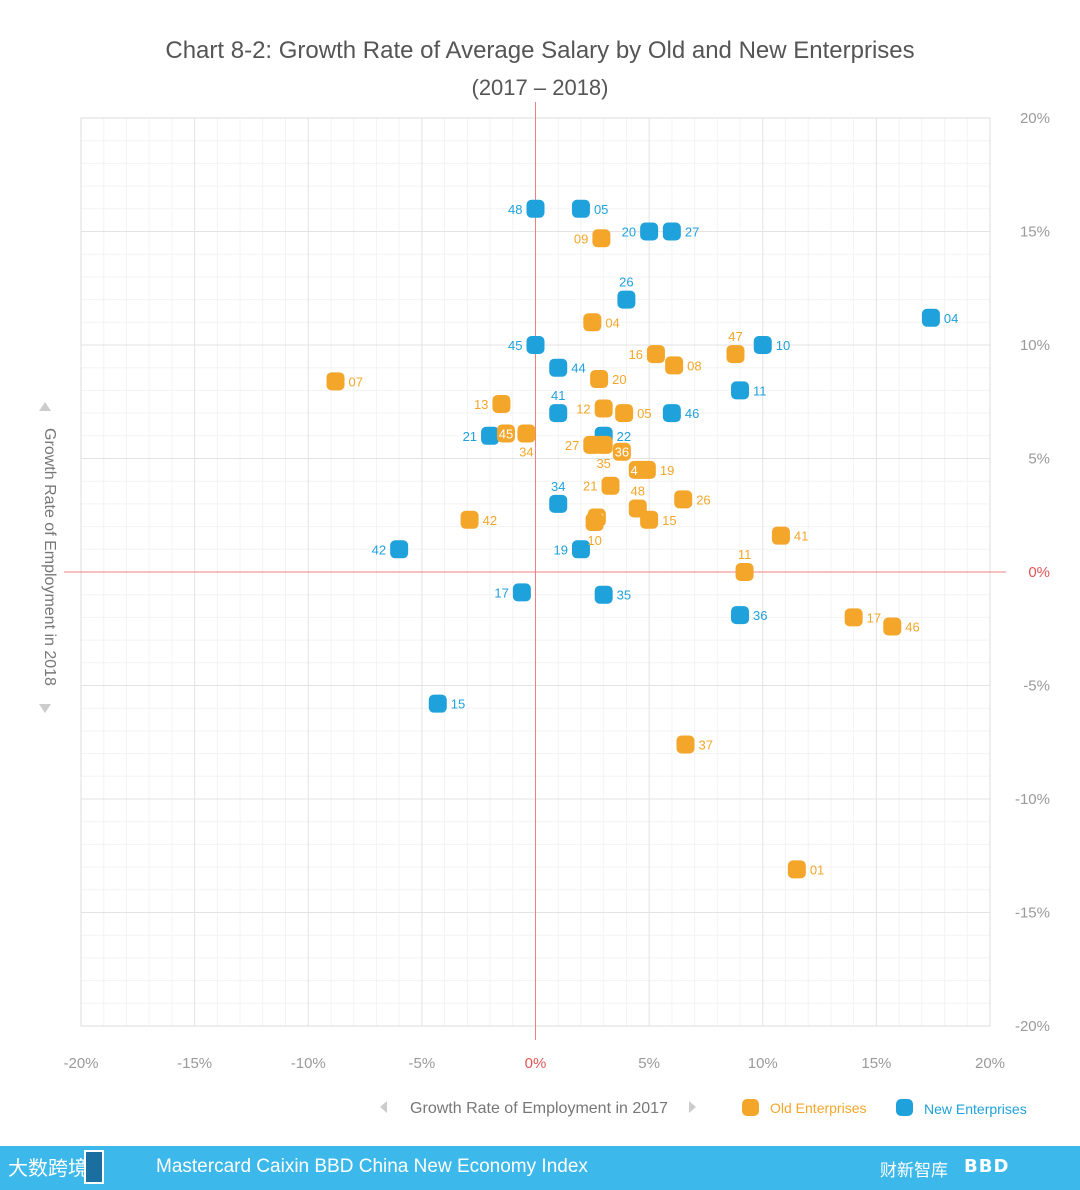  Describe the element at coordinates (763, 1063) in the screenshot. I see `x-tick-label: 10%` at that location.